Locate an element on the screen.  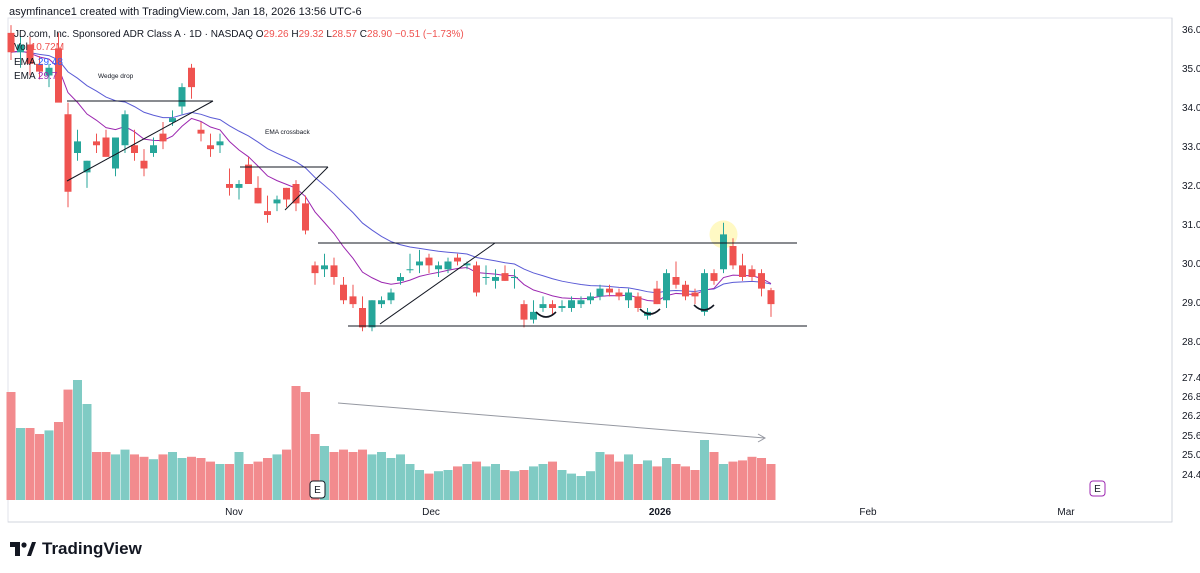
wedge-lower-line is located at coordinates (140, 141).